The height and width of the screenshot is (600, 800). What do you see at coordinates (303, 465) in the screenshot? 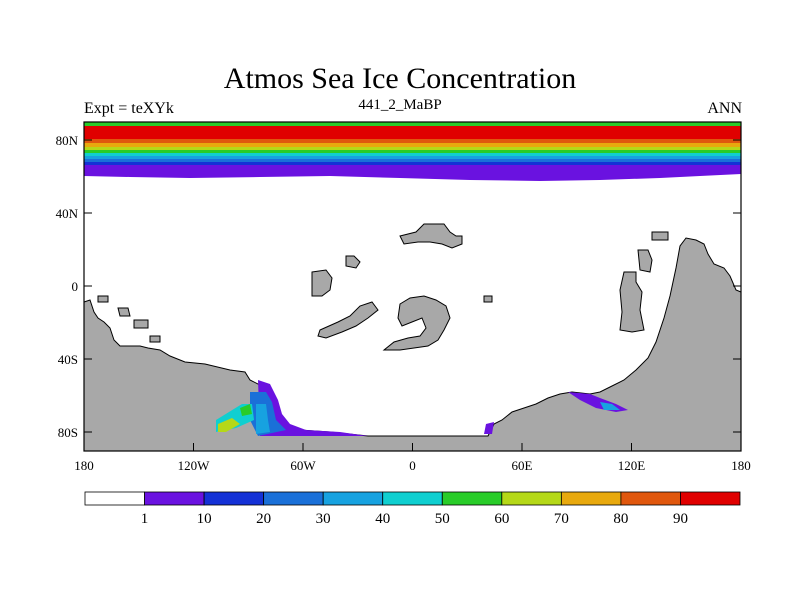
I see `x-tick-label: 60W` at bounding box center [303, 465].